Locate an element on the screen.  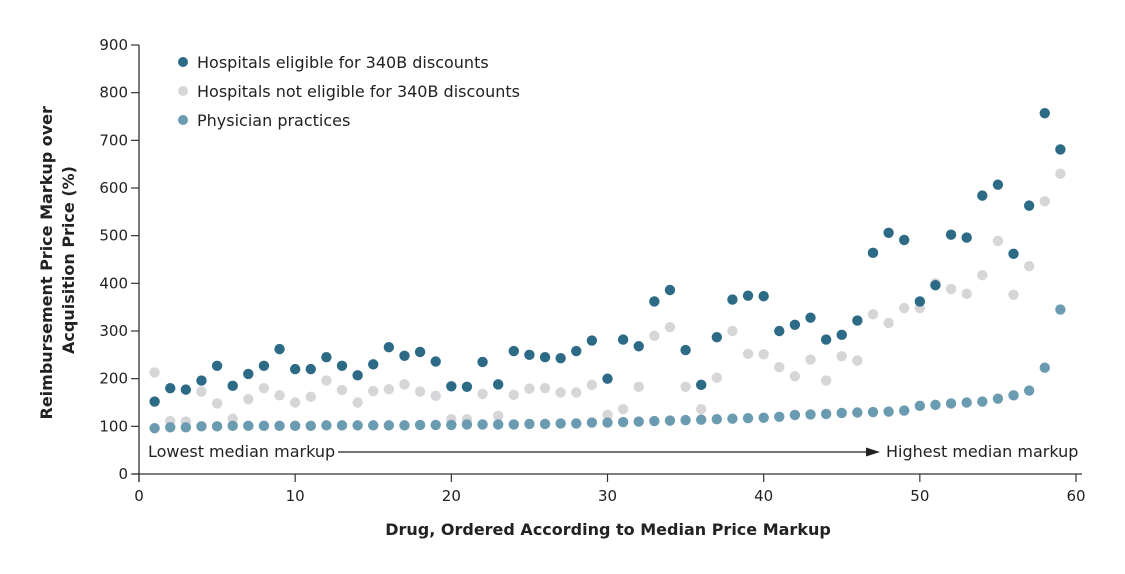
legend-marker is located at coordinates (183, 91).